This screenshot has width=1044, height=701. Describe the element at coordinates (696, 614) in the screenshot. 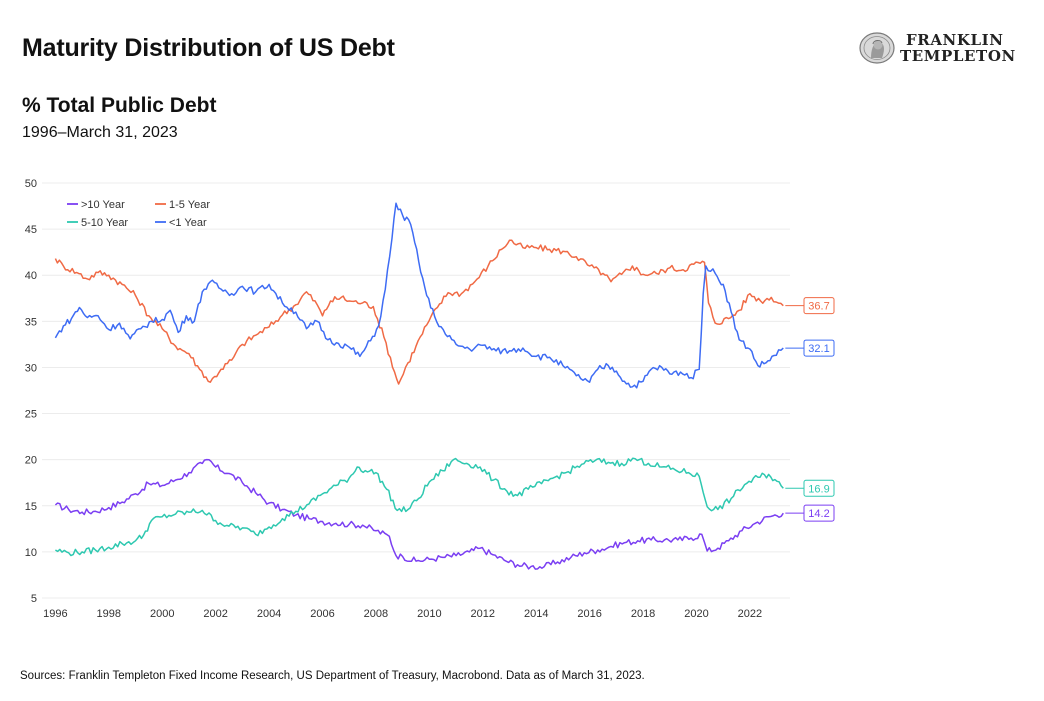

I see `x-tick-label: 2020` at that location.